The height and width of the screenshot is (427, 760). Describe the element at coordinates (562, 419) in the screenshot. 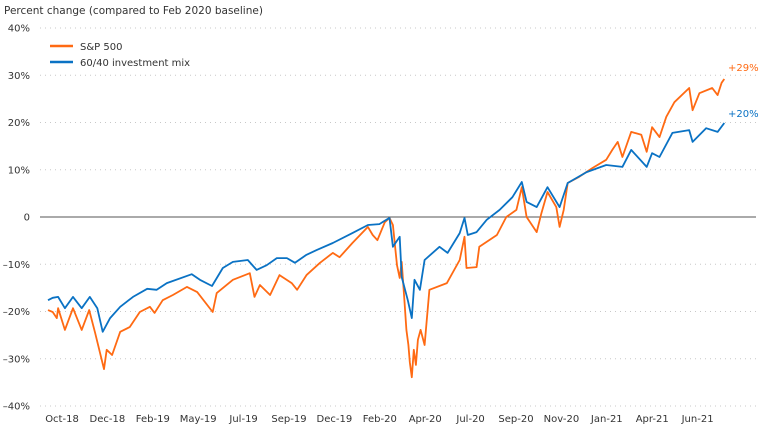

I see `x-tick-label: Nov-20` at that location.